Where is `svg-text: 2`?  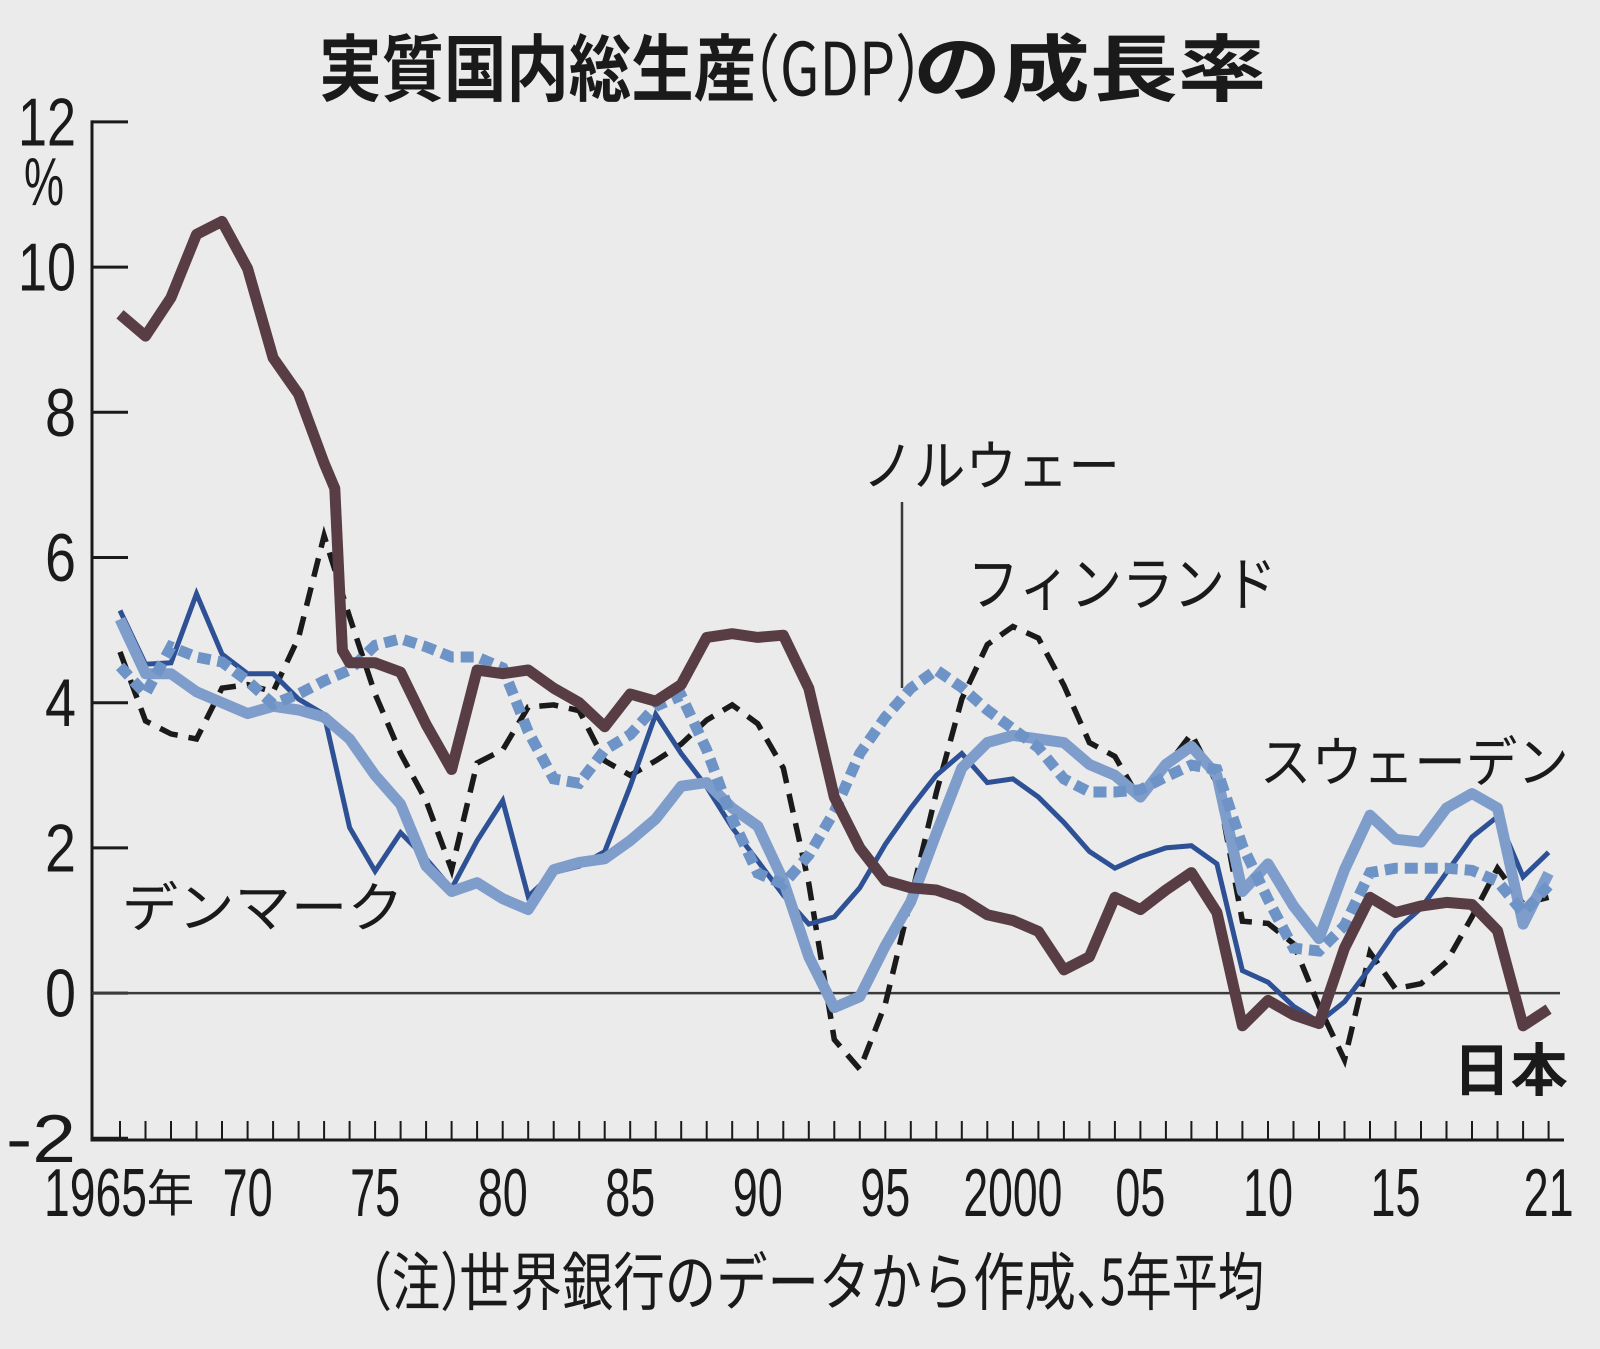 svg-text: 2 is located at coordinates (60, 848).